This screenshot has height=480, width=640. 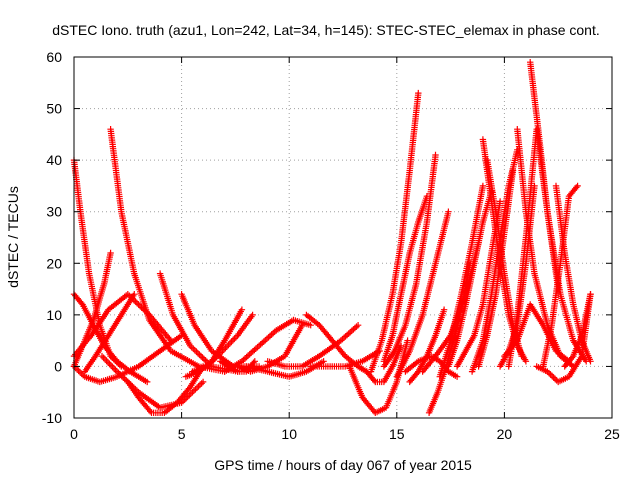 What do you see at coordinates (54, 160) in the screenshot?
I see `y-tick-label: 40` at bounding box center [54, 160].